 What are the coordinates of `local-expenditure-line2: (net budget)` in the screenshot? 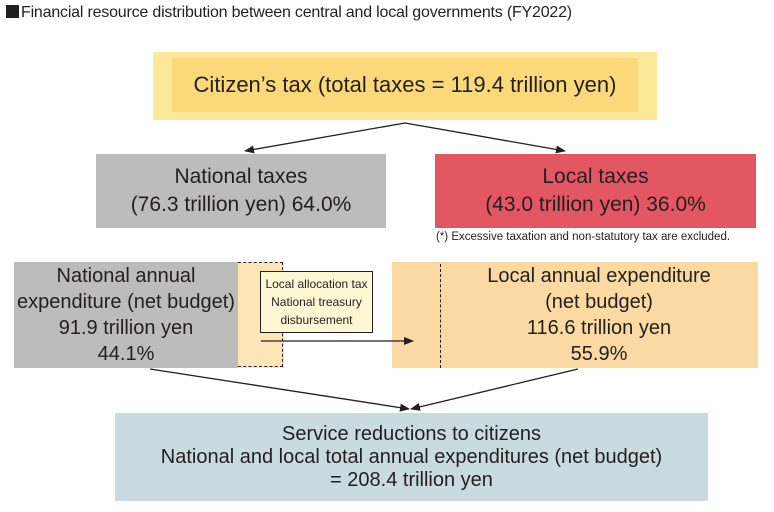 It's located at (599, 302).